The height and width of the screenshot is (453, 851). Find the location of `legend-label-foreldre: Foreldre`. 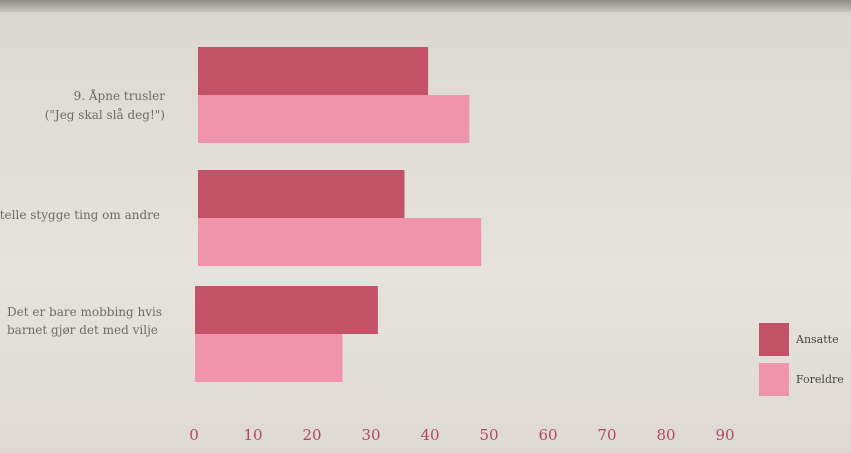

legend-label-foreldre: Foreldre is located at coordinates (820, 379).